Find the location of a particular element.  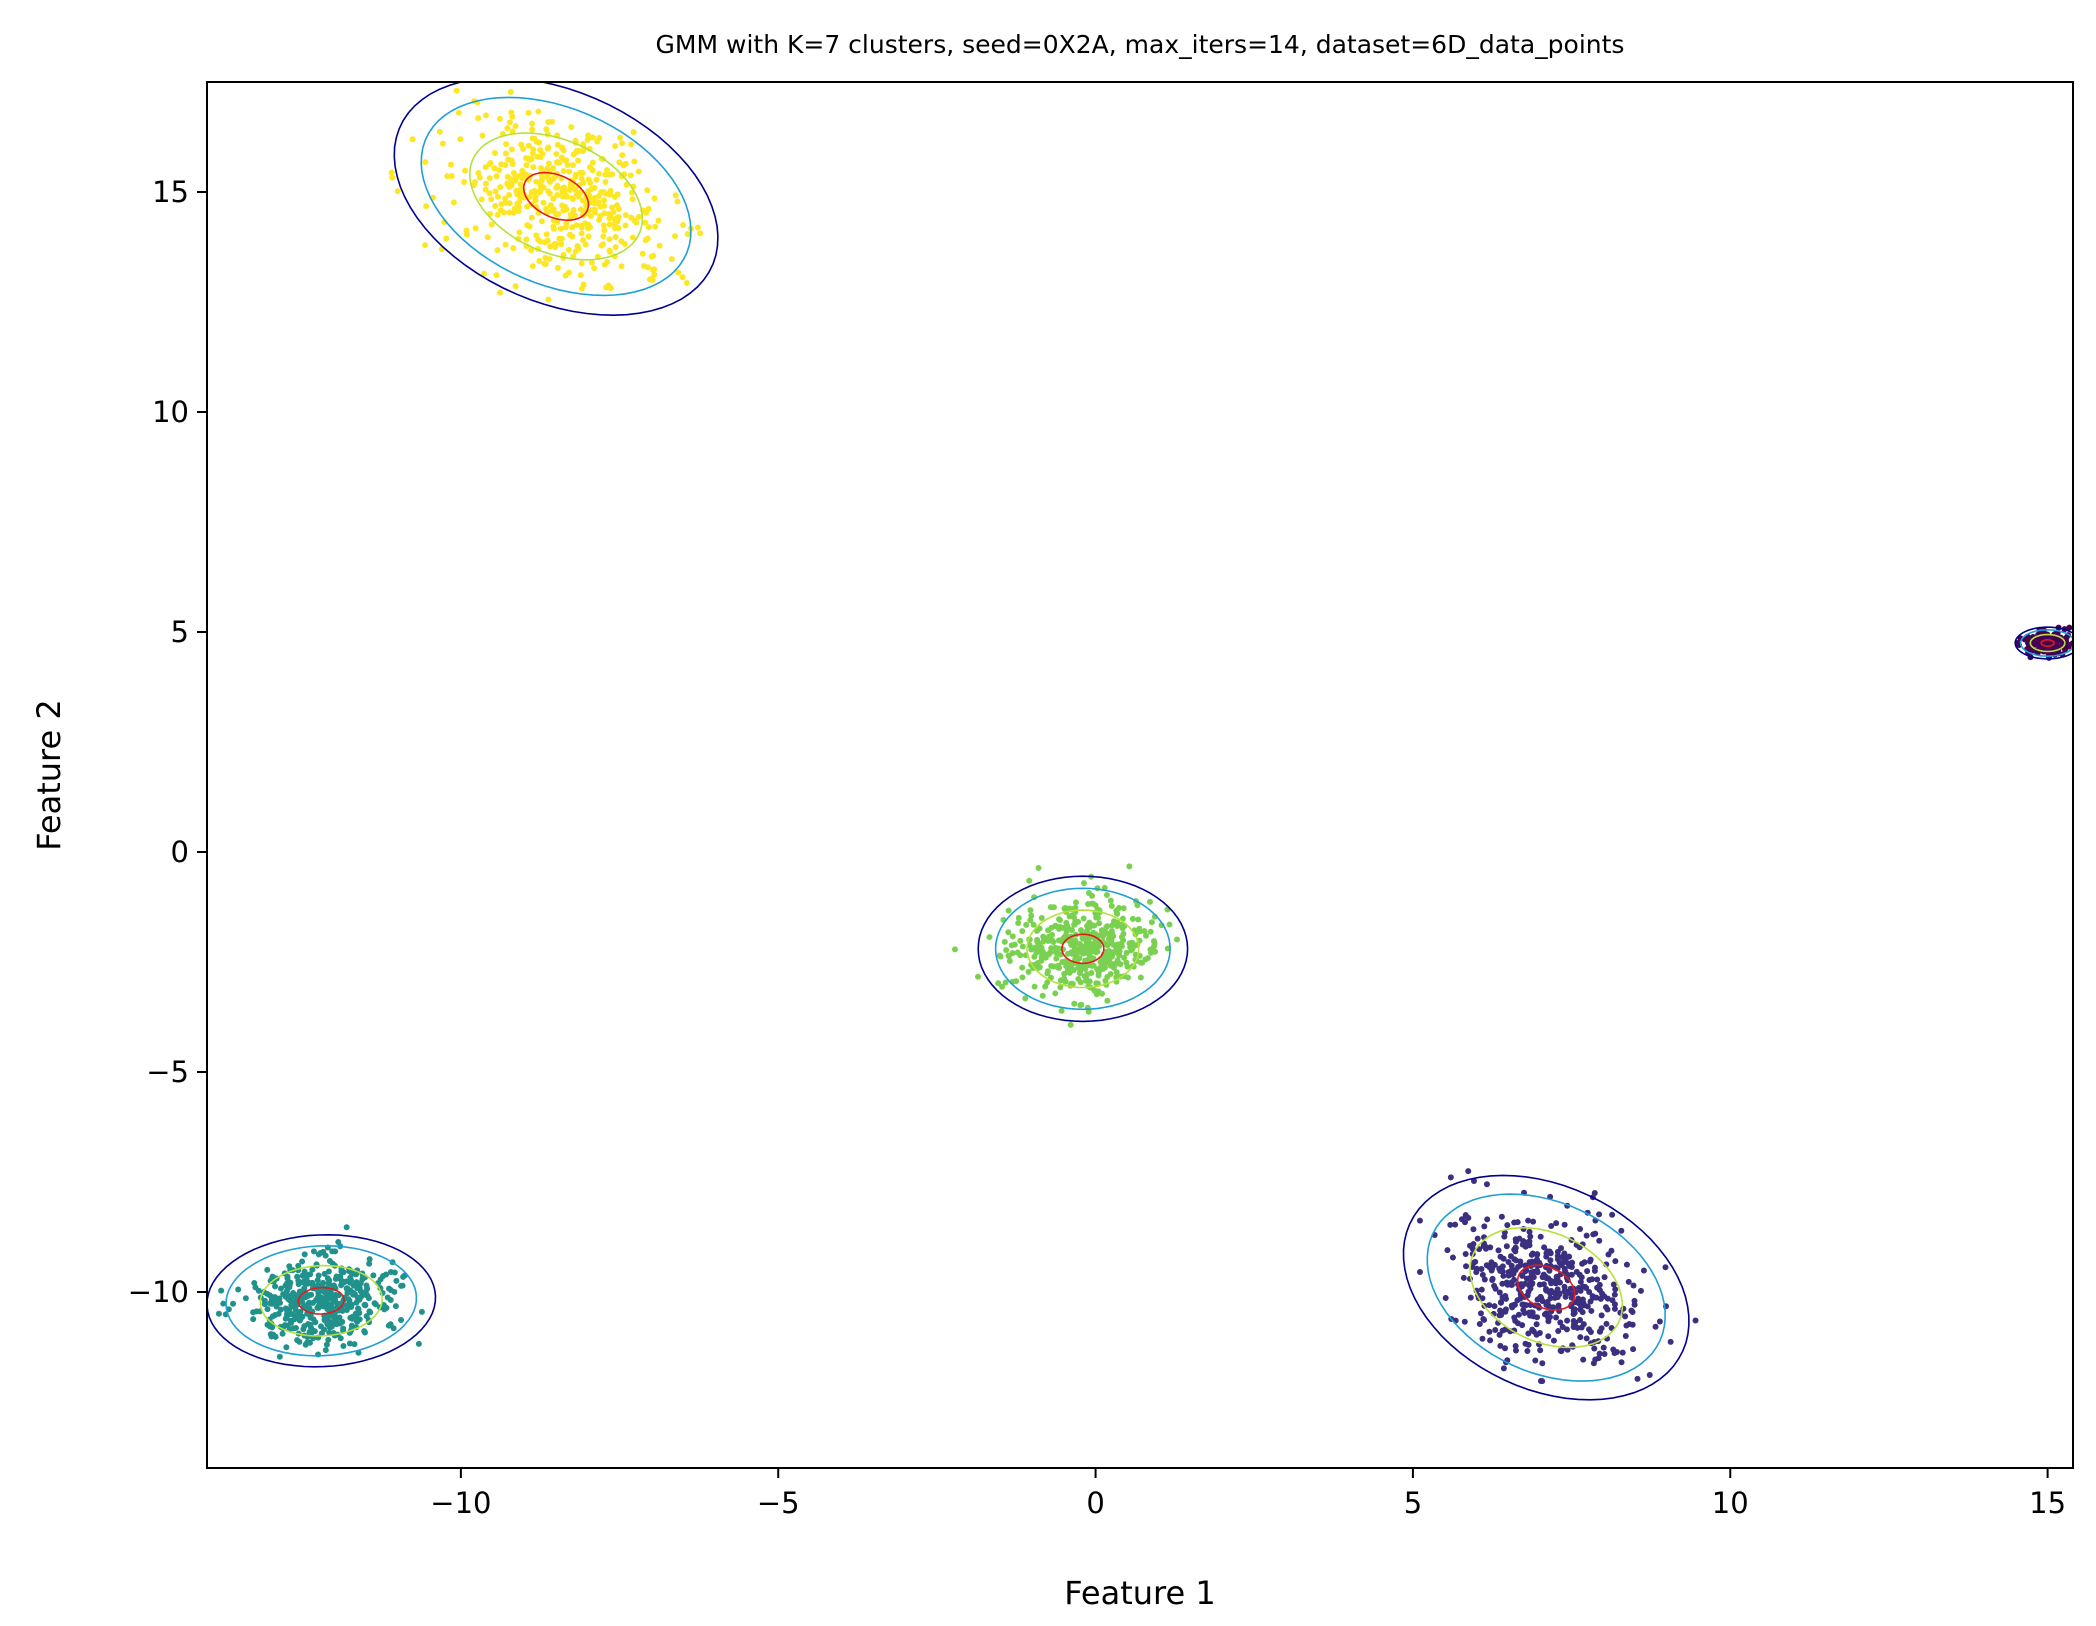

y-tick-label: 0 is located at coordinates (180, 852).